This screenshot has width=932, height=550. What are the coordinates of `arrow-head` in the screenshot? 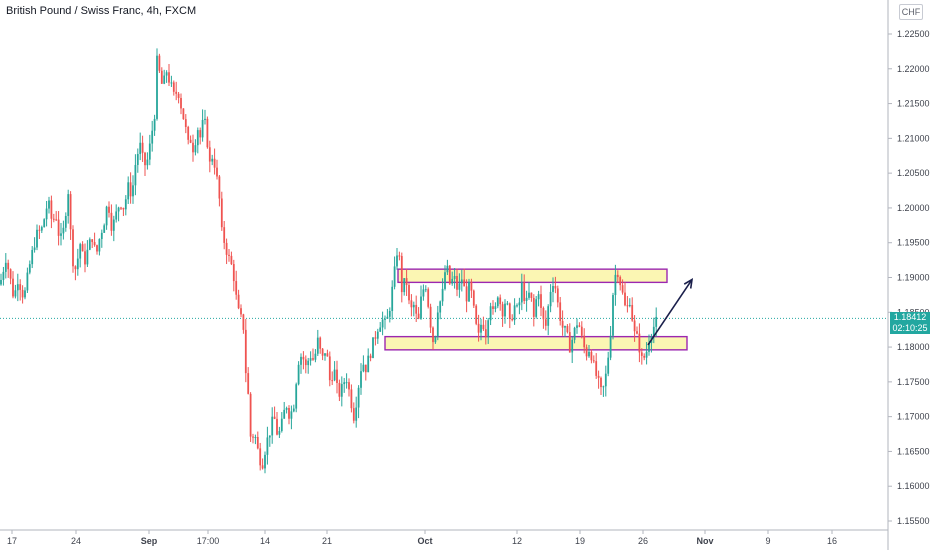 It's located at (688, 283).